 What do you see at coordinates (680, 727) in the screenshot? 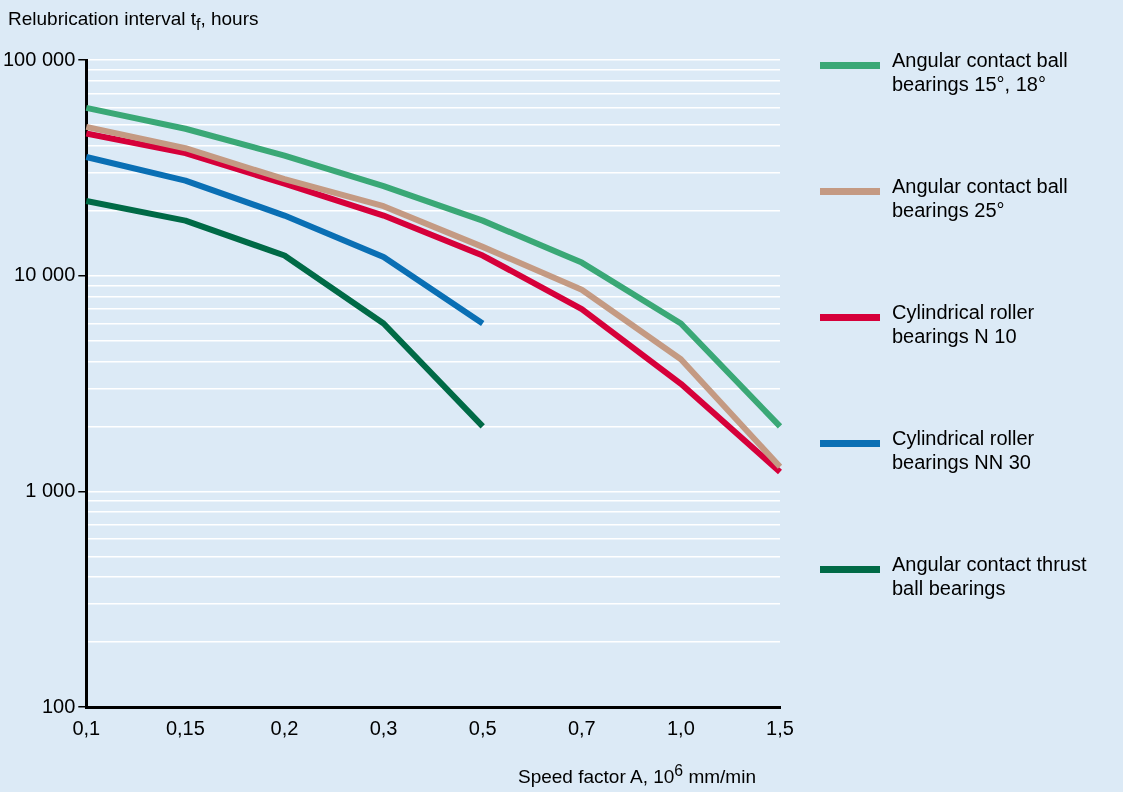
I see `x-tick-label: 1,0` at bounding box center [680, 727].